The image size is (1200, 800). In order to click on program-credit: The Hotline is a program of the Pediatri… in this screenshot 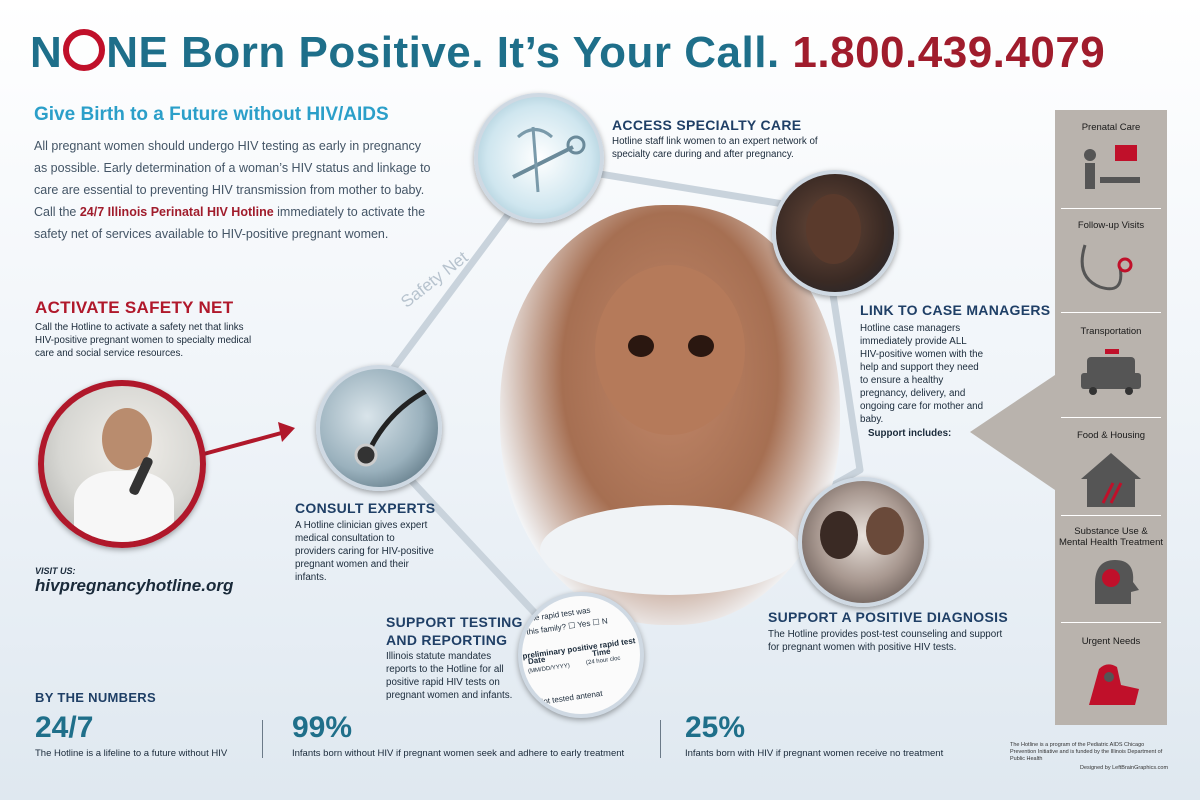, I will do `click(1086, 752)`.